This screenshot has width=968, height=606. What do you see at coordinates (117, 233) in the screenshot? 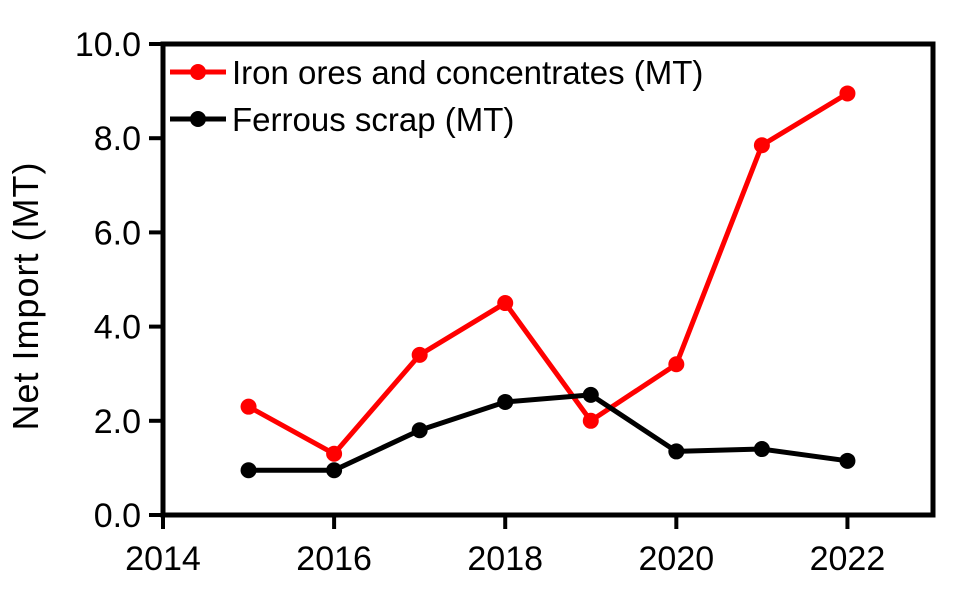
I see `y-tick-label: 6.0` at bounding box center [117, 233].